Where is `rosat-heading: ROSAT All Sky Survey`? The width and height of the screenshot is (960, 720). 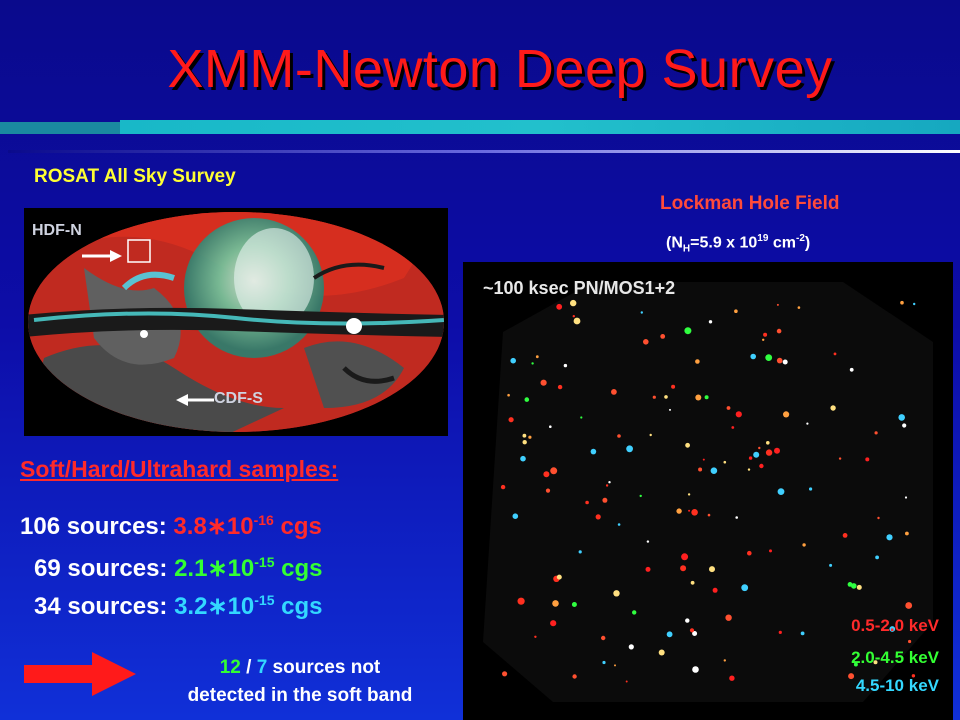
rosat-heading: ROSAT All Sky Survey is located at coordinates (135, 176).